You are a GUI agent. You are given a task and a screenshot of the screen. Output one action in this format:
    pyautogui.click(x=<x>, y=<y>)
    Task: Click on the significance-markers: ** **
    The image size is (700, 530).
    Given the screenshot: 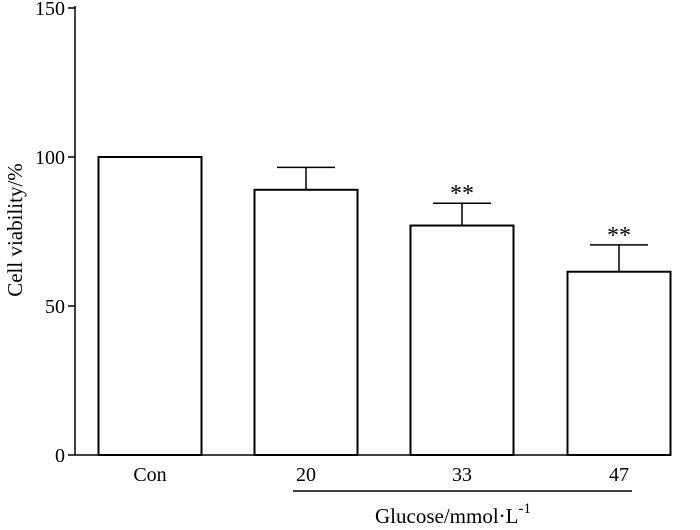 What is the action you would take?
    pyautogui.click(x=540, y=215)
    